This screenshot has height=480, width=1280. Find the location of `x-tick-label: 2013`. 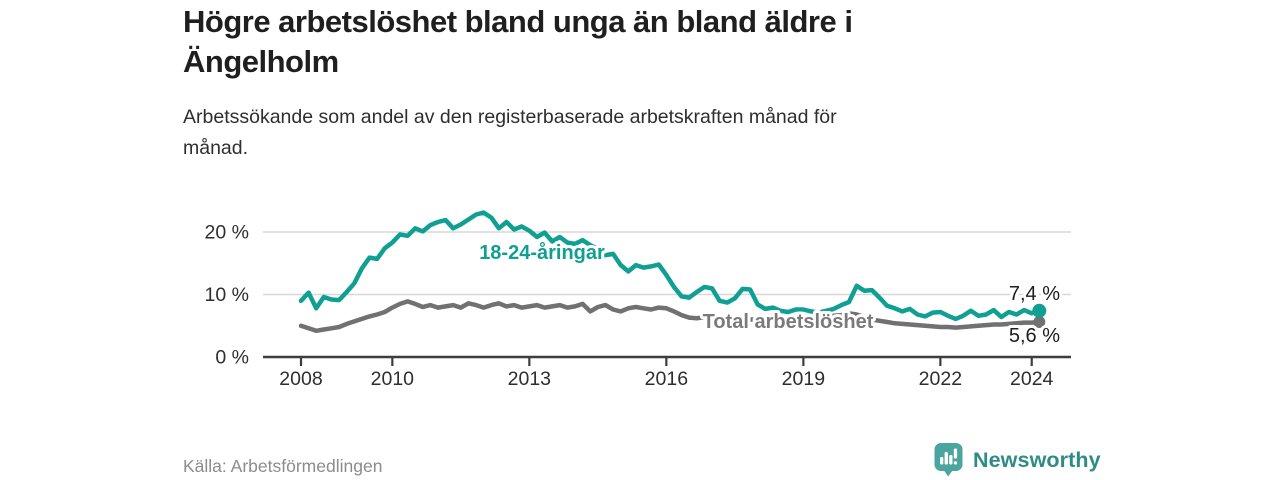

x-tick-label: 2013 is located at coordinates (529, 379).